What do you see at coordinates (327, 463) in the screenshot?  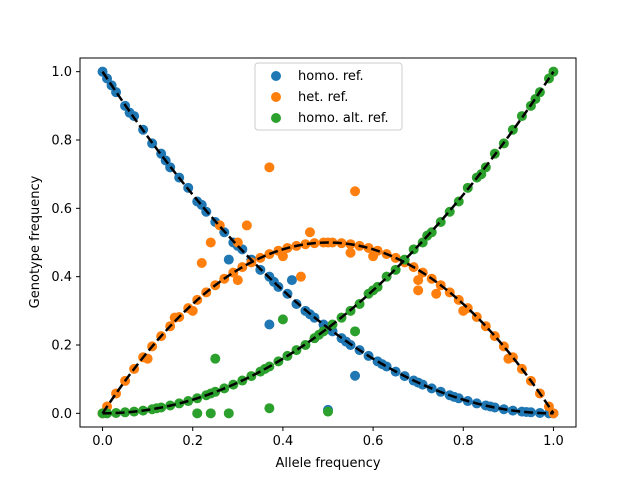 I see `x-axis-label: Allele frequency` at bounding box center [327, 463].